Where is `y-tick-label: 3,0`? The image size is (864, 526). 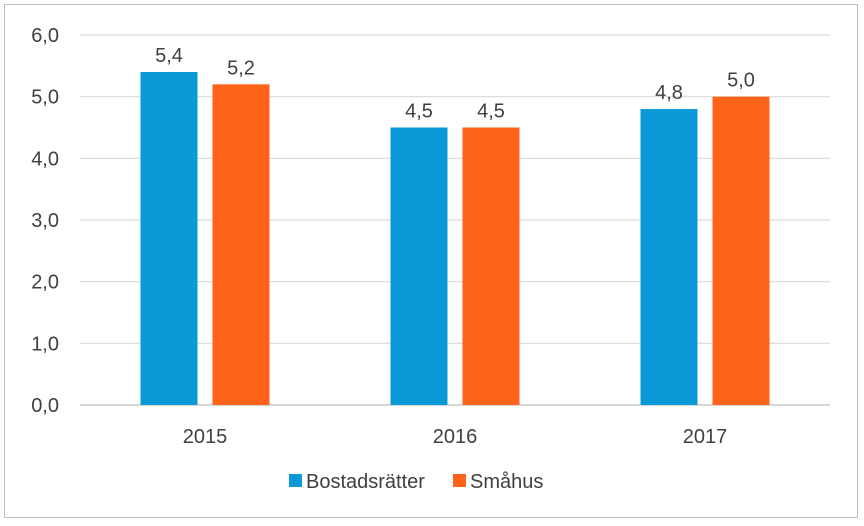
y-tick-label: 3,0 is located at coordinates (45, 221).